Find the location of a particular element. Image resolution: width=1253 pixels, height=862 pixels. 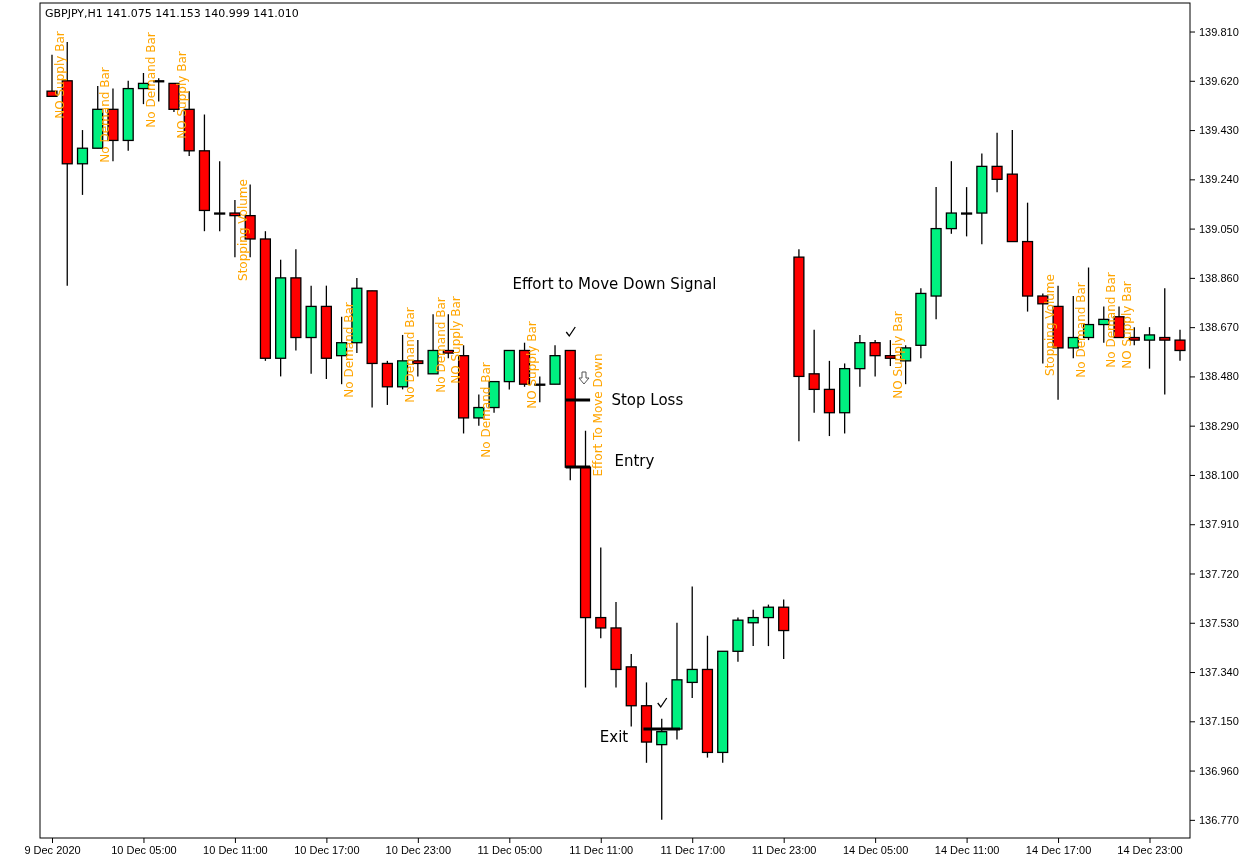

x-tick-label: 10 Dec 11:00 is located at coordinates (235, 849).